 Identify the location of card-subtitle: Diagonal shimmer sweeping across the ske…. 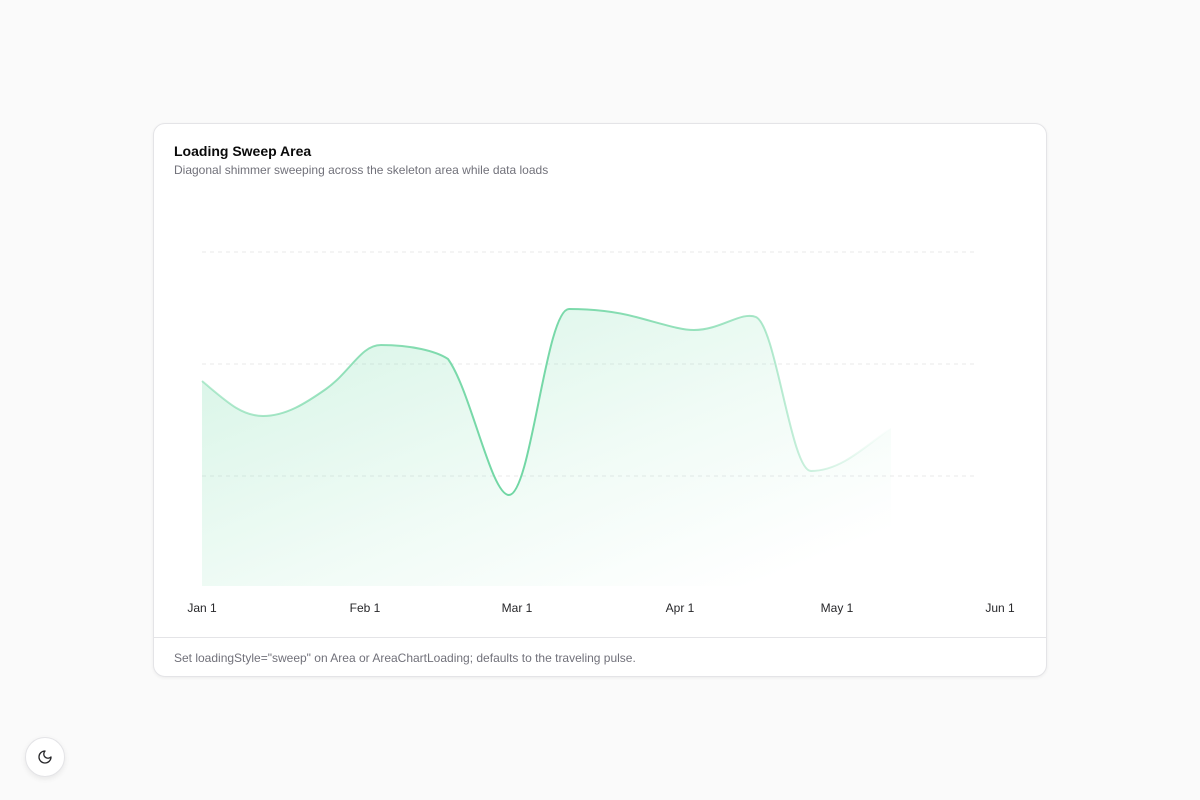
(361, 170).